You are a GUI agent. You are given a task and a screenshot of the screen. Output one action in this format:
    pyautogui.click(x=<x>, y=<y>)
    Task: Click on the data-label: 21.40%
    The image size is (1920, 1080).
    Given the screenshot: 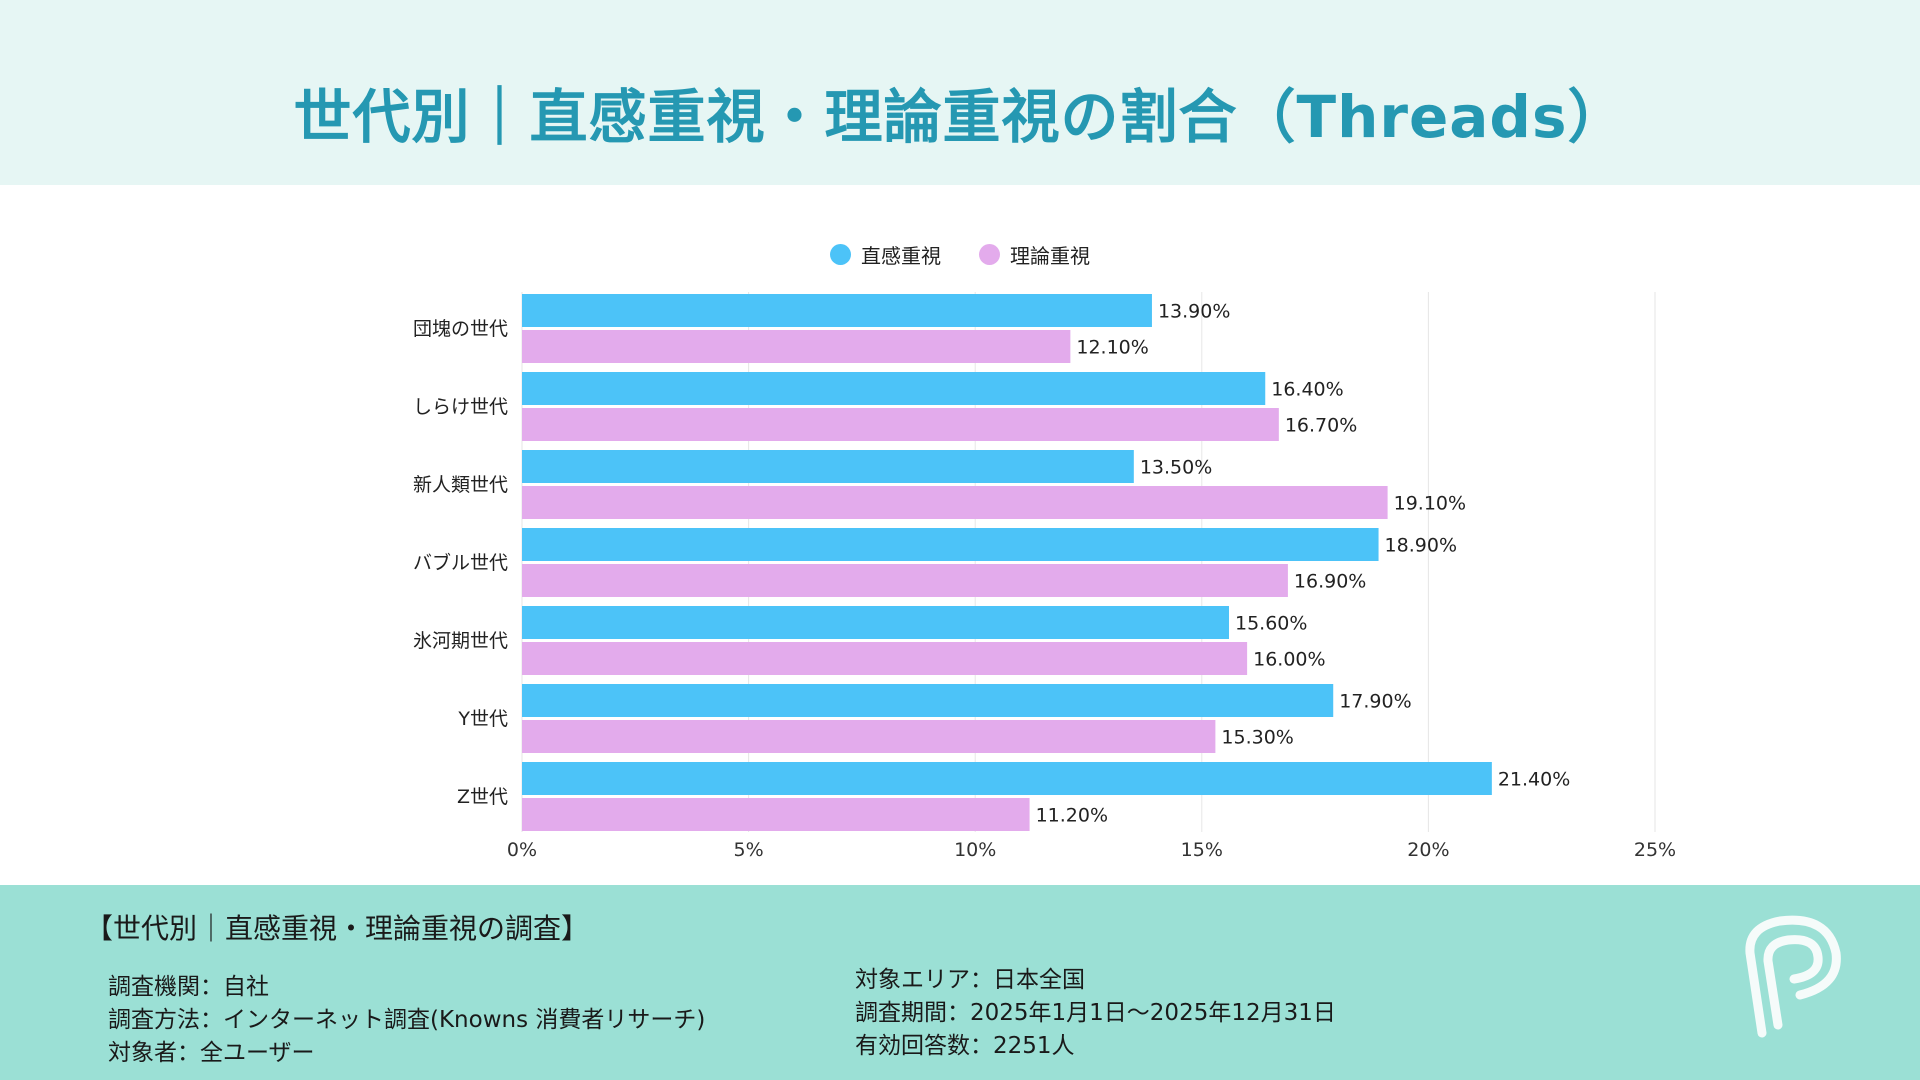 What is the action you would take?
    pyautogui.click(x=1534, y=780)
    